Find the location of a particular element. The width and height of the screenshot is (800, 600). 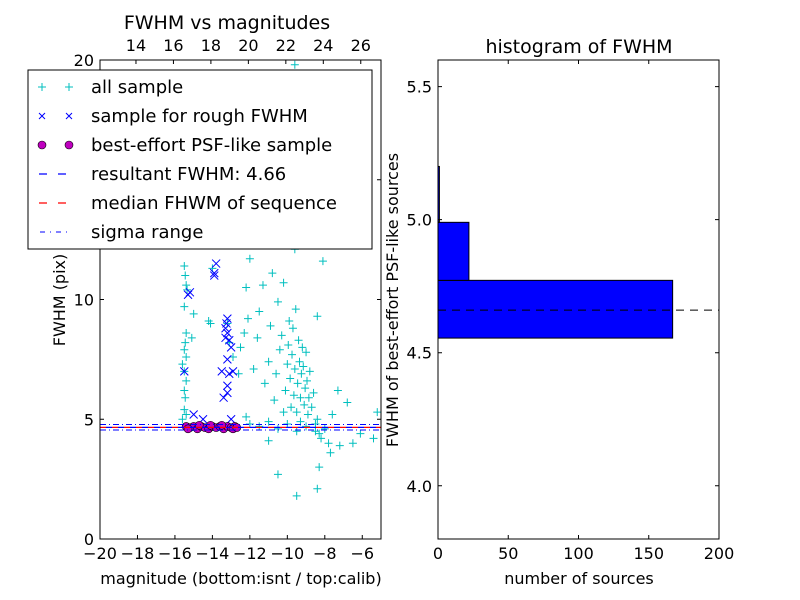

legend-label: median FHWM of sequence is located at coordinates (214, 203).